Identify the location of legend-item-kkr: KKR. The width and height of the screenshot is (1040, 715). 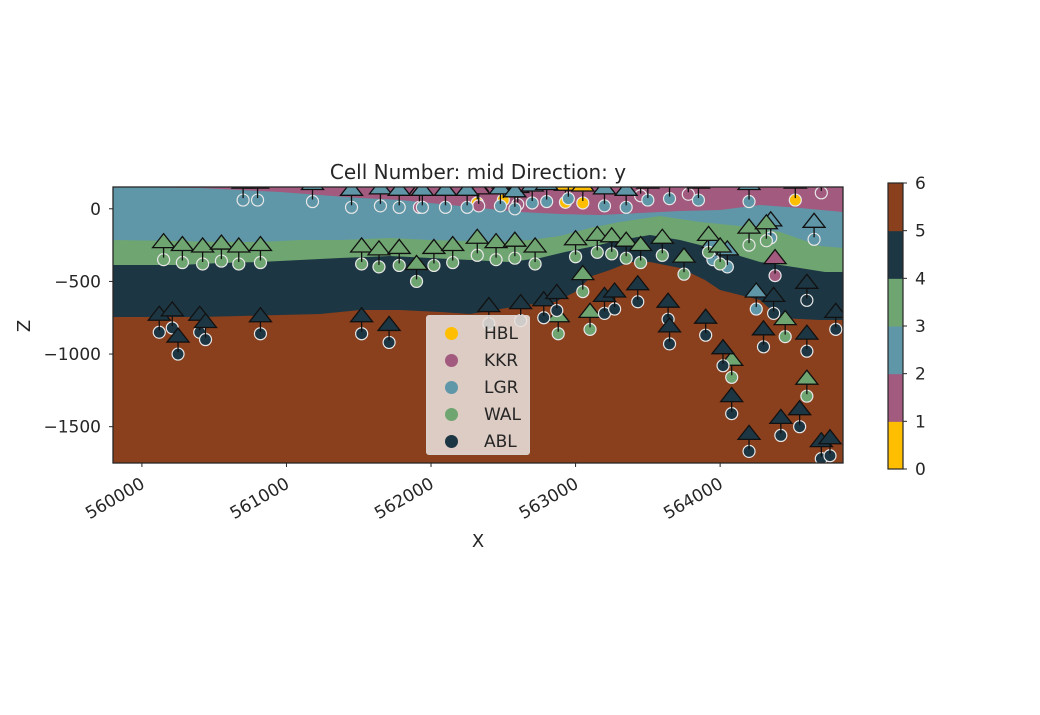
(487, 360).